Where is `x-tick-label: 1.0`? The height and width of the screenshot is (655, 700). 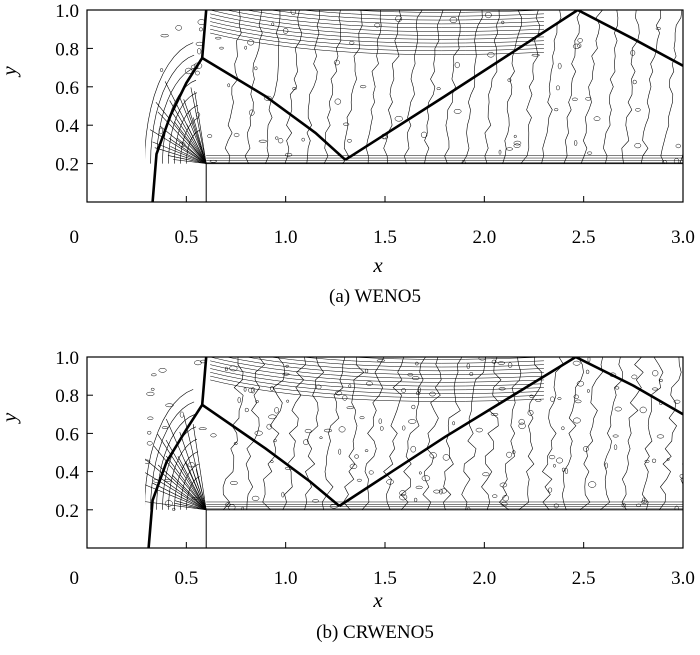
x-tick-label: 1.0 is located at coordinates (286, 237).